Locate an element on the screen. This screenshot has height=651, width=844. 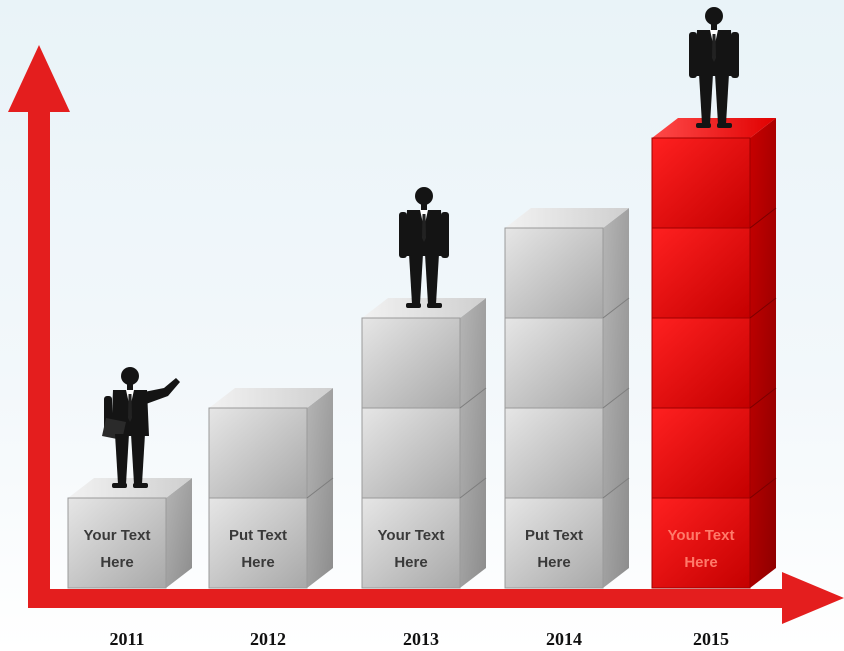
bar-2014 is located at coordinates (567, 398).